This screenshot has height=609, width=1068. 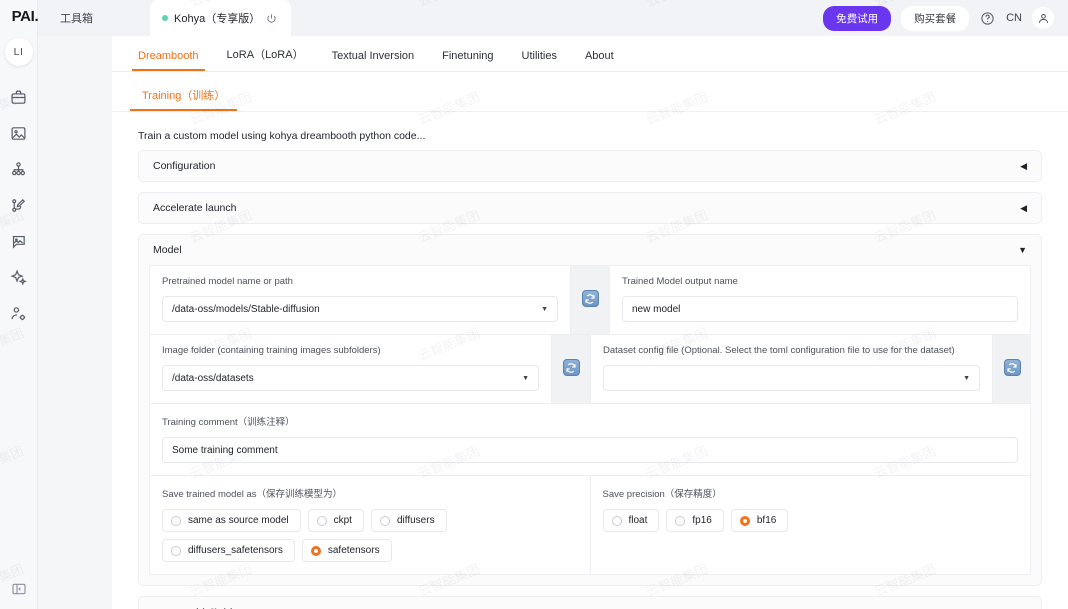 I want to click on output-name-input: new model, so click(x=820, y=309).